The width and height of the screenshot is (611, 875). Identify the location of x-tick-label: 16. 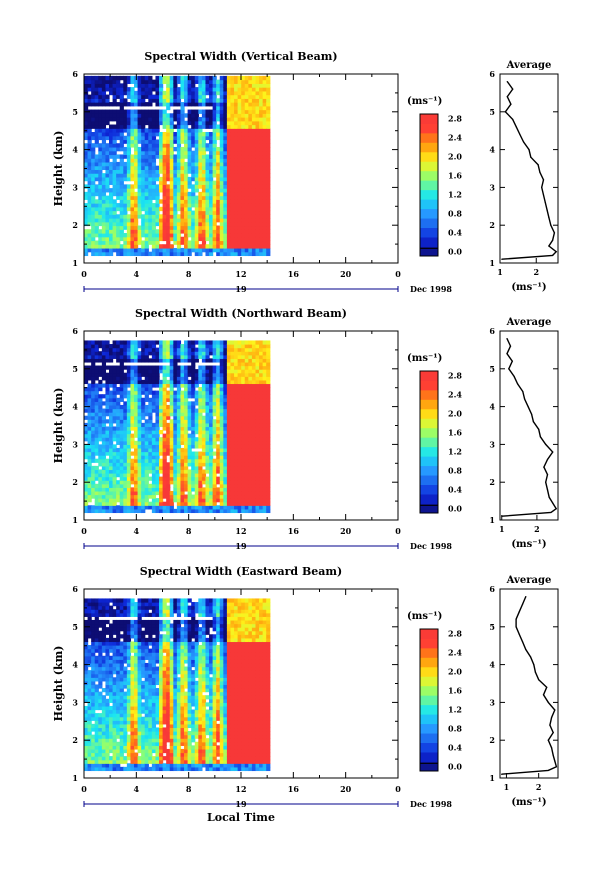
(294, 531).